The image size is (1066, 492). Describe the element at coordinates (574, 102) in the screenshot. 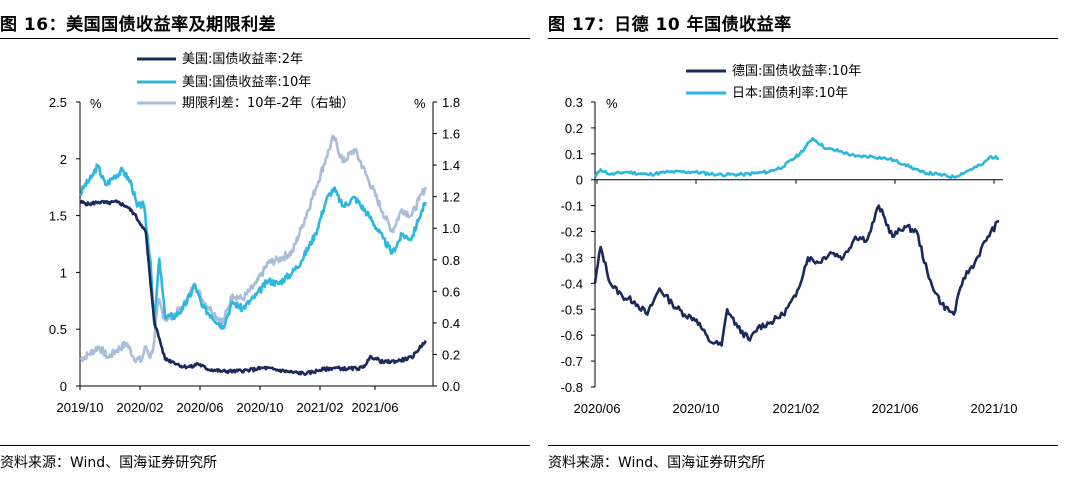

I see `y-tick-label: 0.3` at that location.